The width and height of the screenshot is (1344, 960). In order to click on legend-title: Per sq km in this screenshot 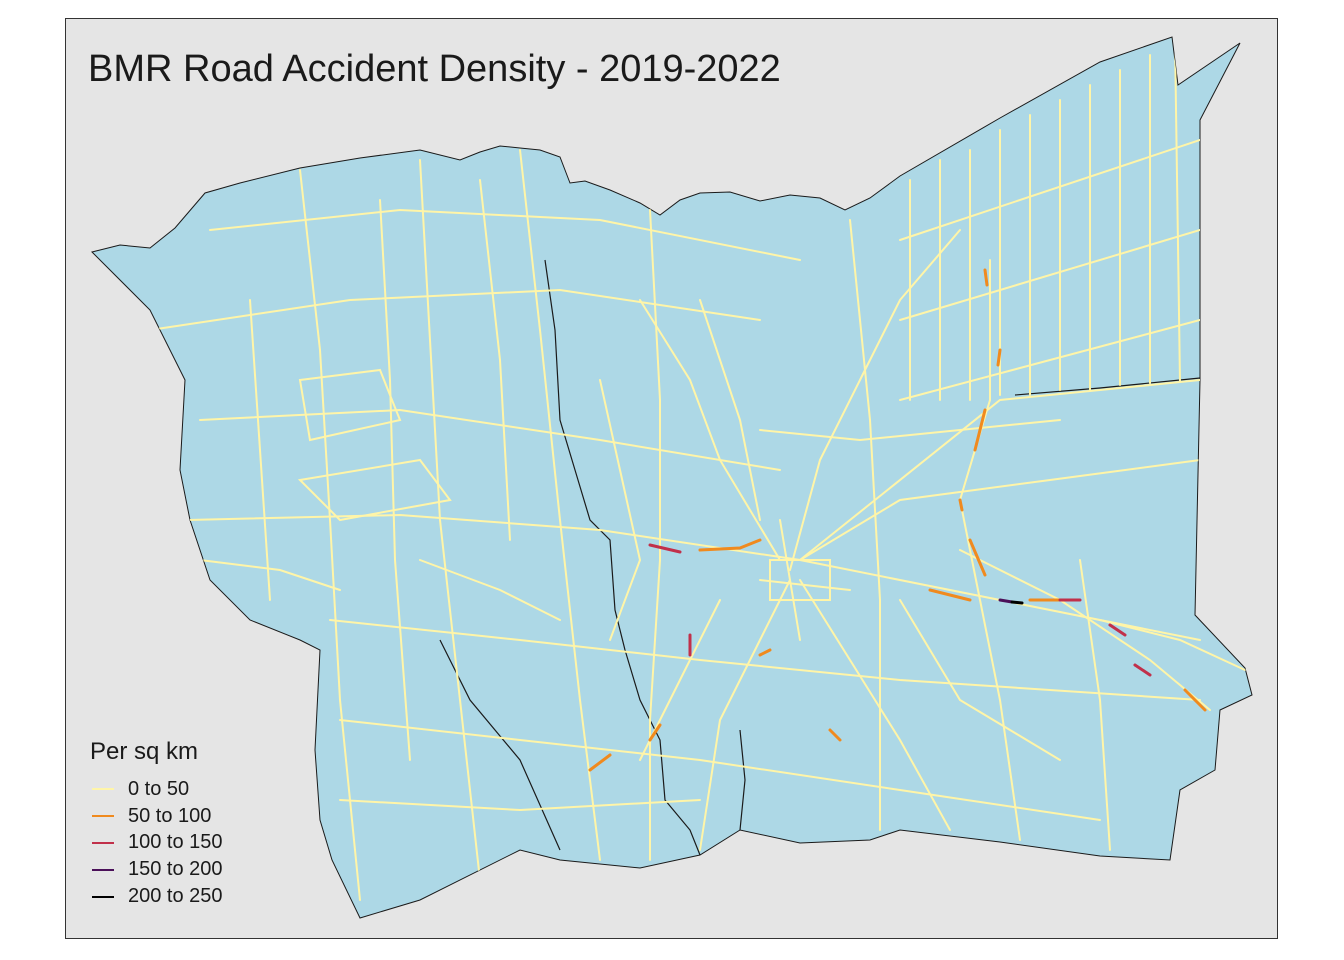, I will do `click(144, 751)`.